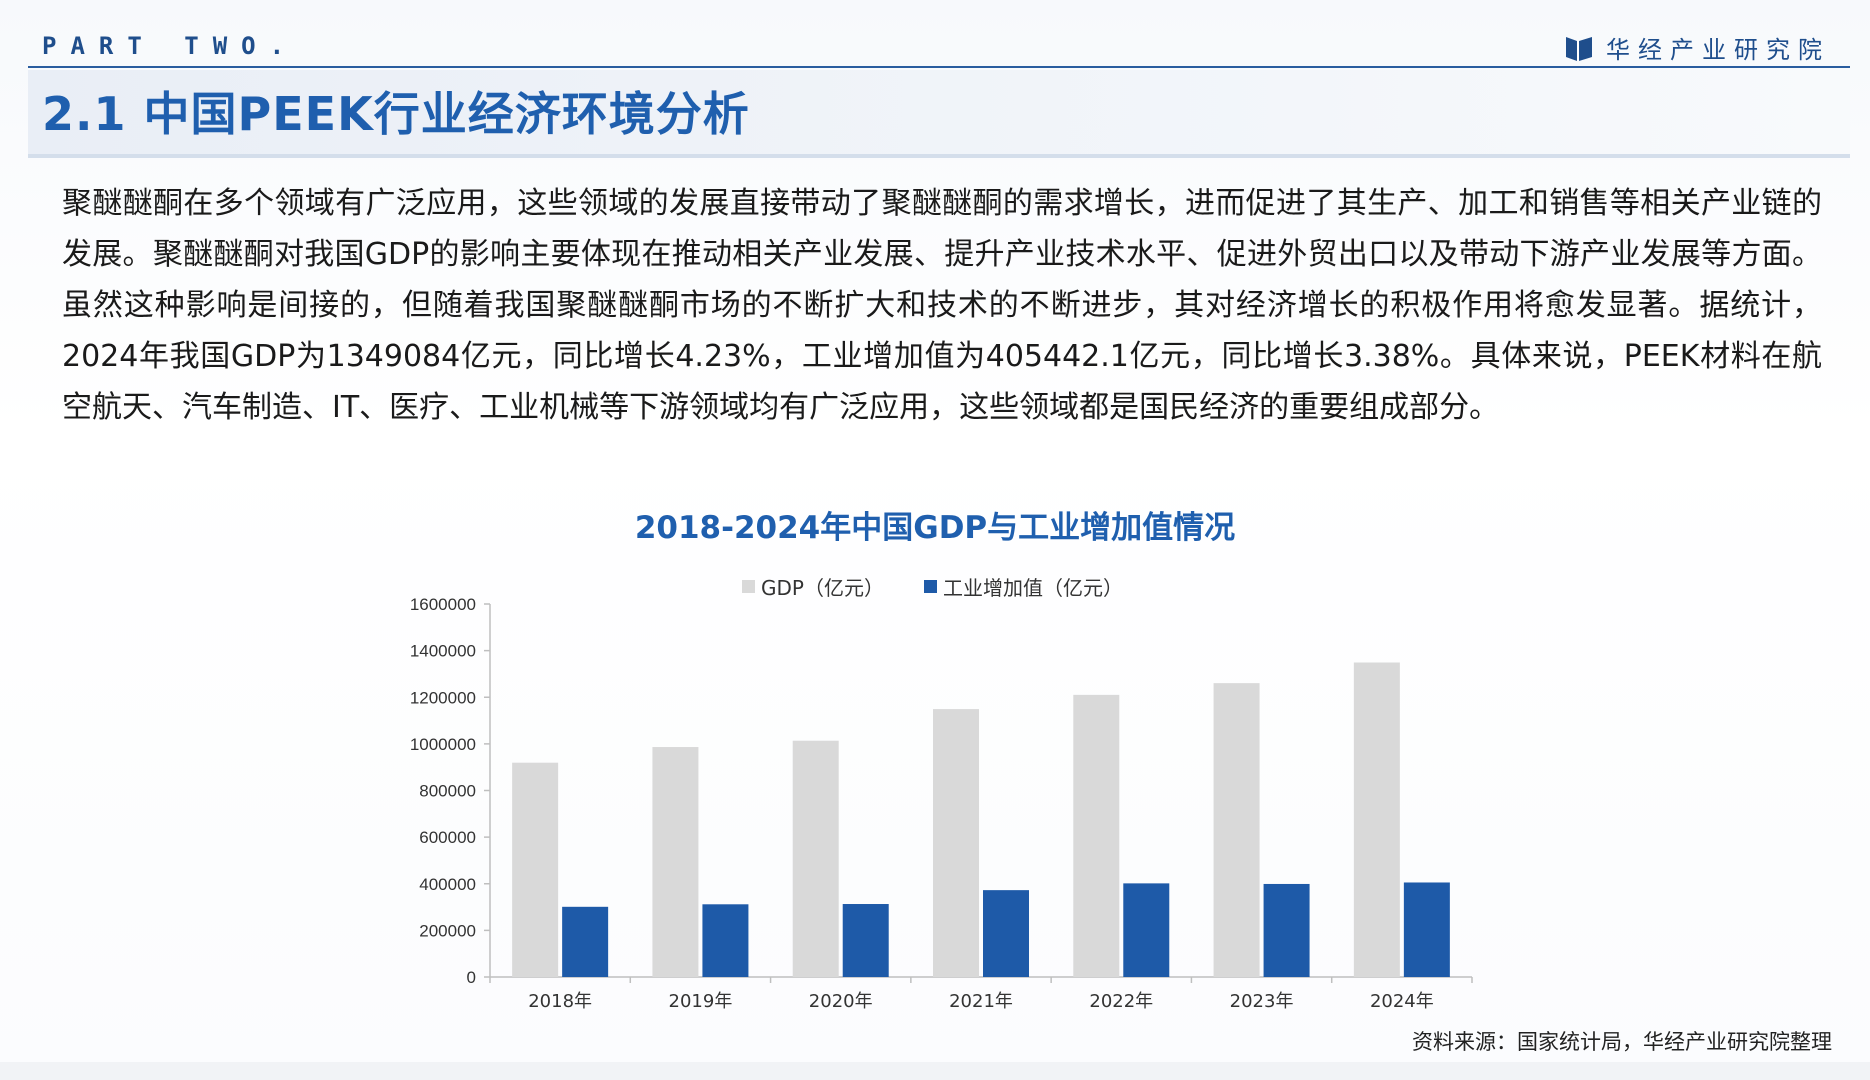 This screenshot has width=1870, height=1080. I want to click on chart-title: 2018-2024年中国GDP与工业增加值情况, so click(935, 528).